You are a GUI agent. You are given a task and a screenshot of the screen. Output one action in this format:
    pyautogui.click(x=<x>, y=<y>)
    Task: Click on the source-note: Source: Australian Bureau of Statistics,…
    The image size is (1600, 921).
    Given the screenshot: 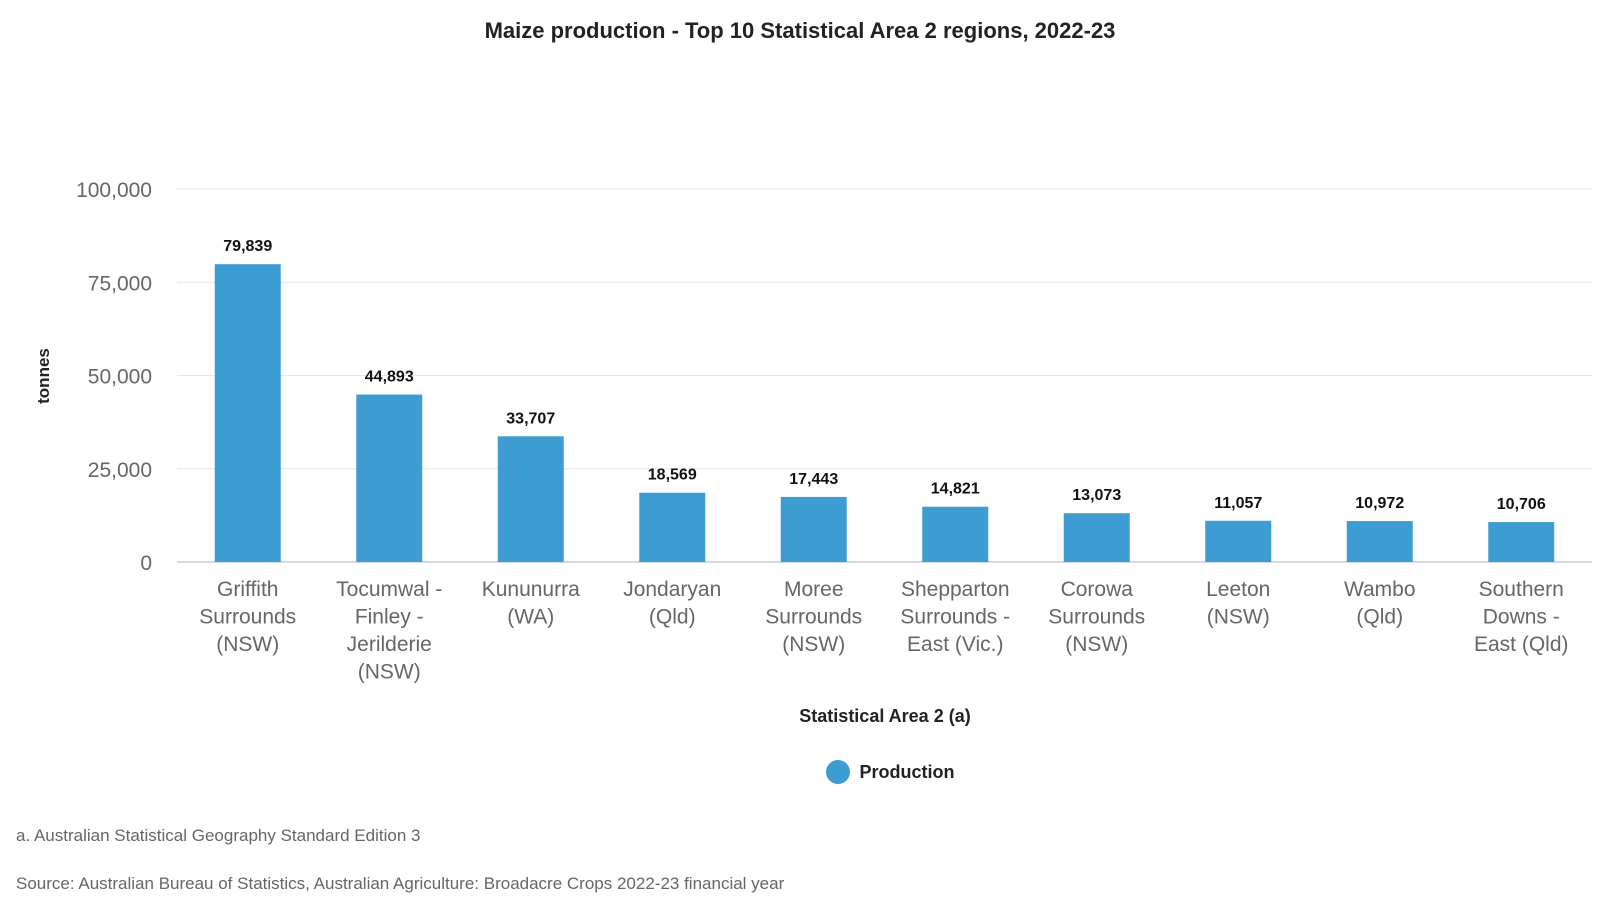 What is the action you would take?
    pyautogui.click(x=400, y=883)
    